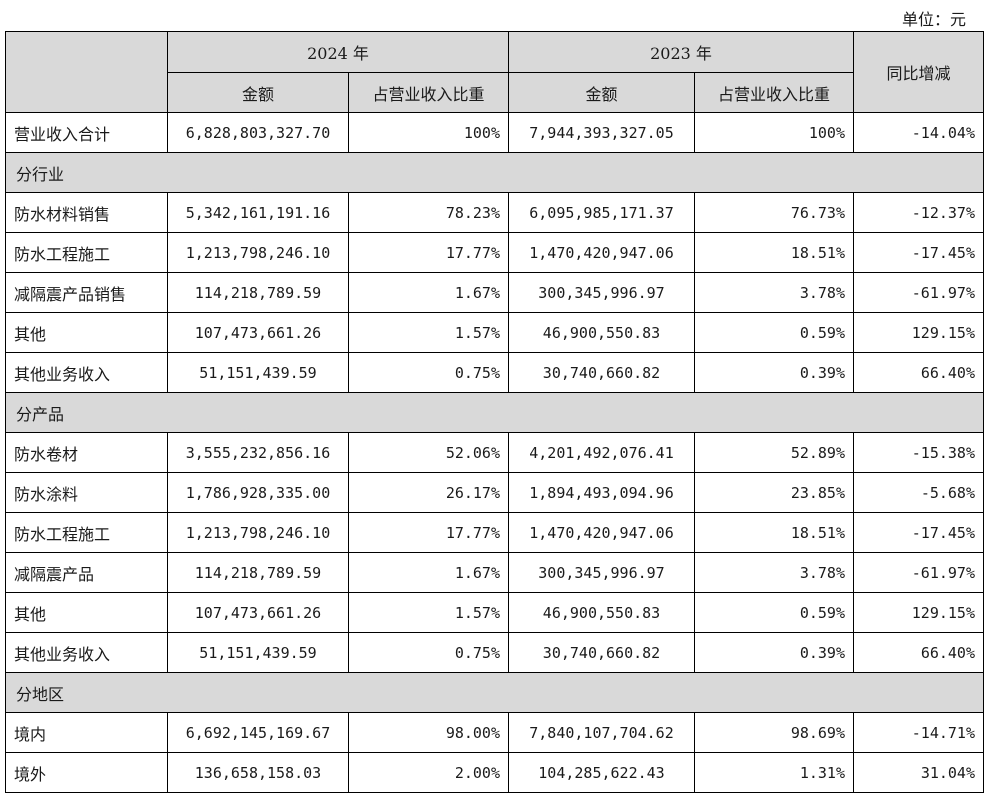 This screenshot has width=988, height=811. Describe the element at coordinates (86, 572) in the screenshot. I see `row-label: 减隔震产品` at that location.